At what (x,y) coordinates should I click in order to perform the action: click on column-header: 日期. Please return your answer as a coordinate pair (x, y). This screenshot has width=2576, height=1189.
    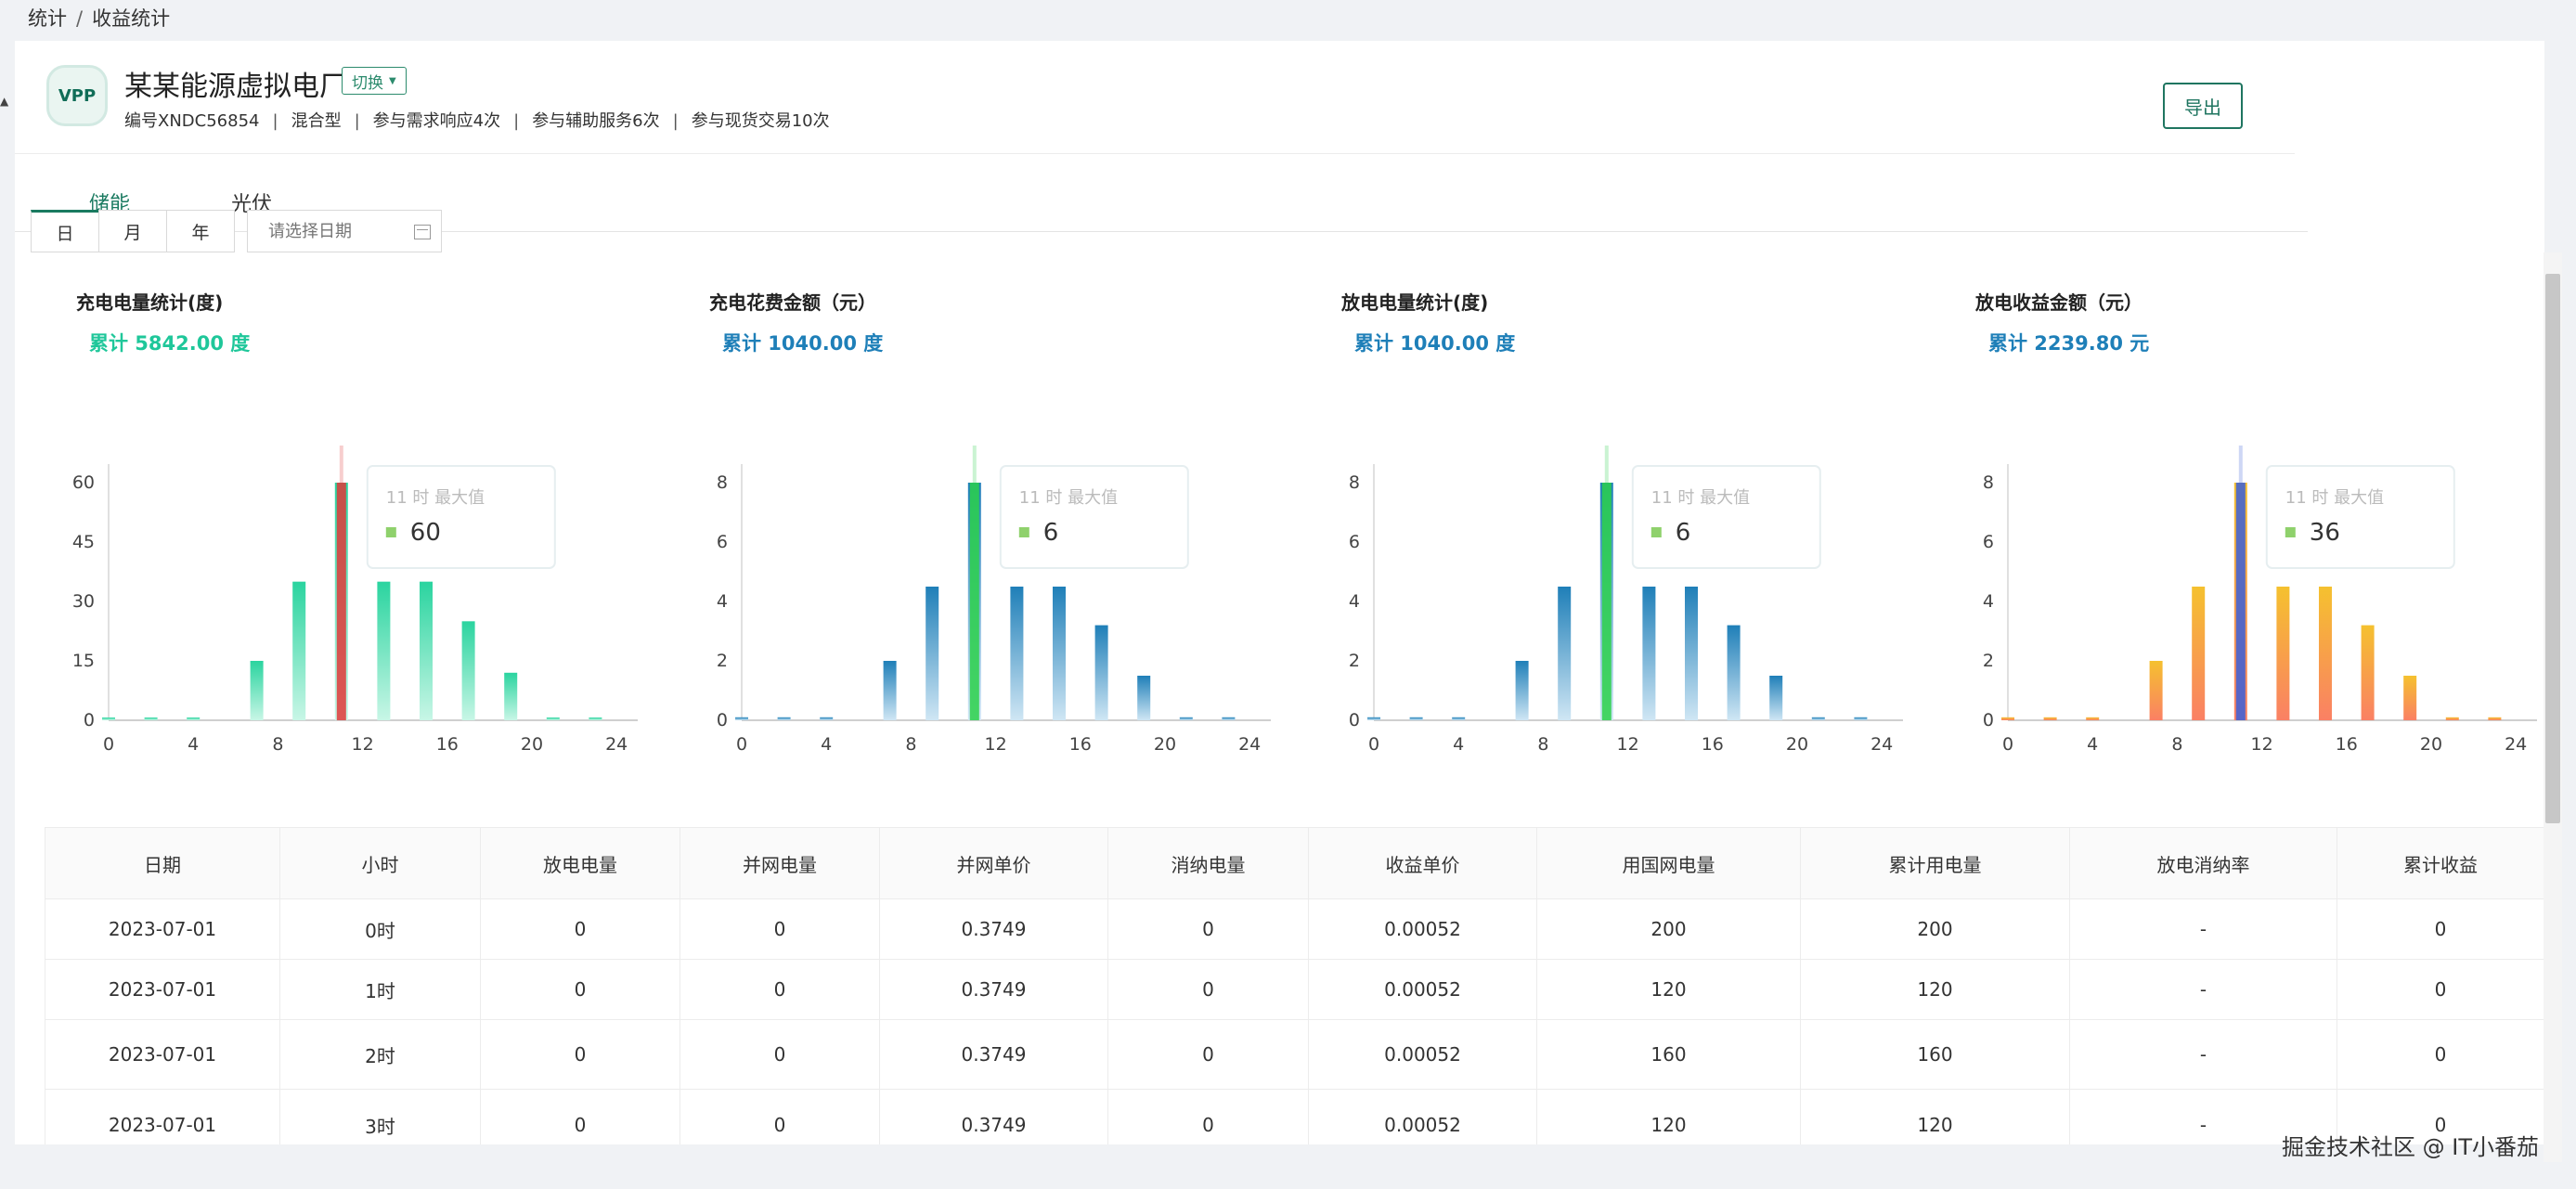
    Looking at the image, I should click on (162, 863).